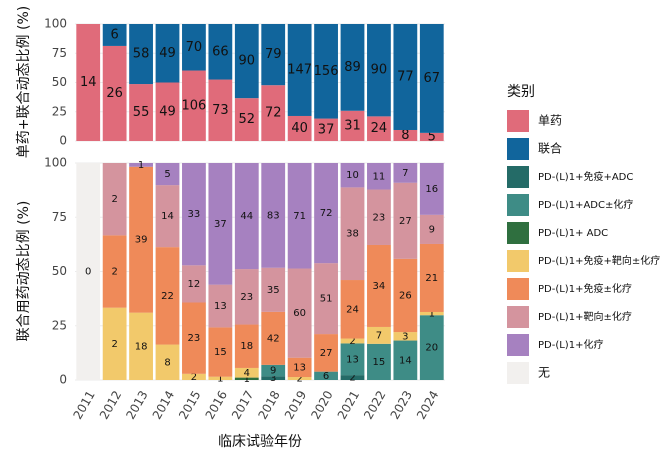 The width and height of the screenshot is (672, 460). I want to click on data-label: 58, so click(141, 54).